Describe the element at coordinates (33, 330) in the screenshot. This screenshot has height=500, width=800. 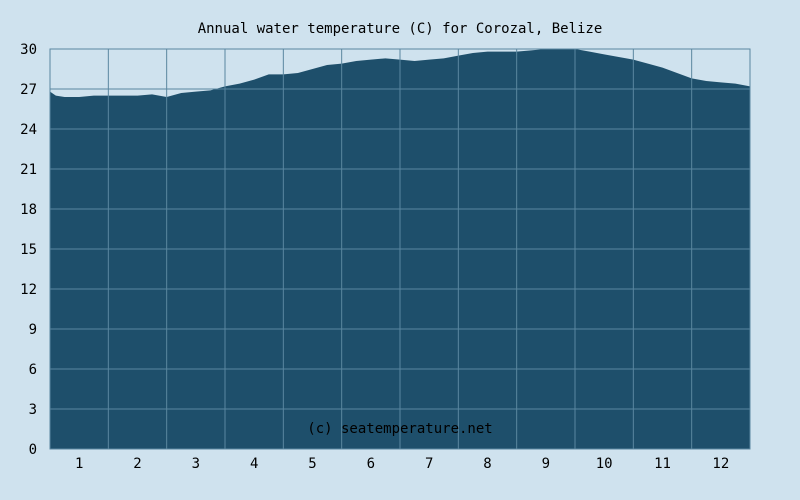
I see `y-tick-label: 9` at that location.